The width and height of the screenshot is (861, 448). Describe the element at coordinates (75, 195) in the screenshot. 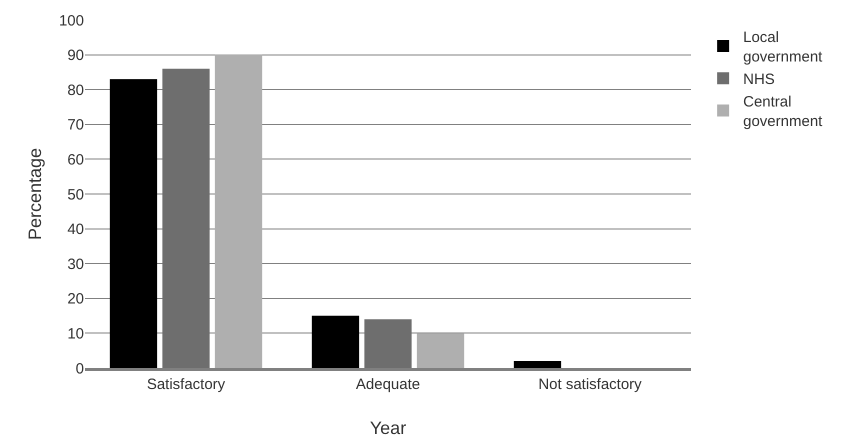

I see `y-tick-label: 50` at that location.